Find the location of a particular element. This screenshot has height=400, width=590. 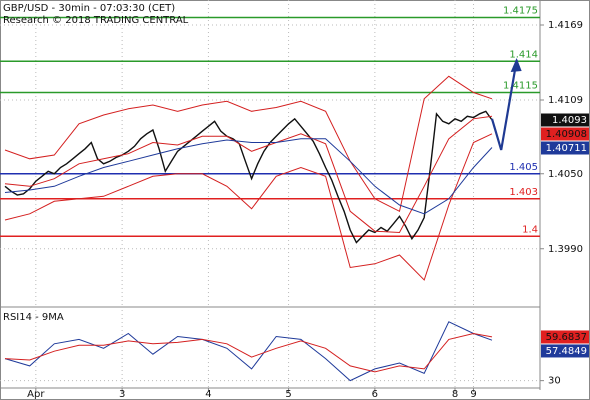

x-tick-label: 8 is located at coordinates (455, 394).